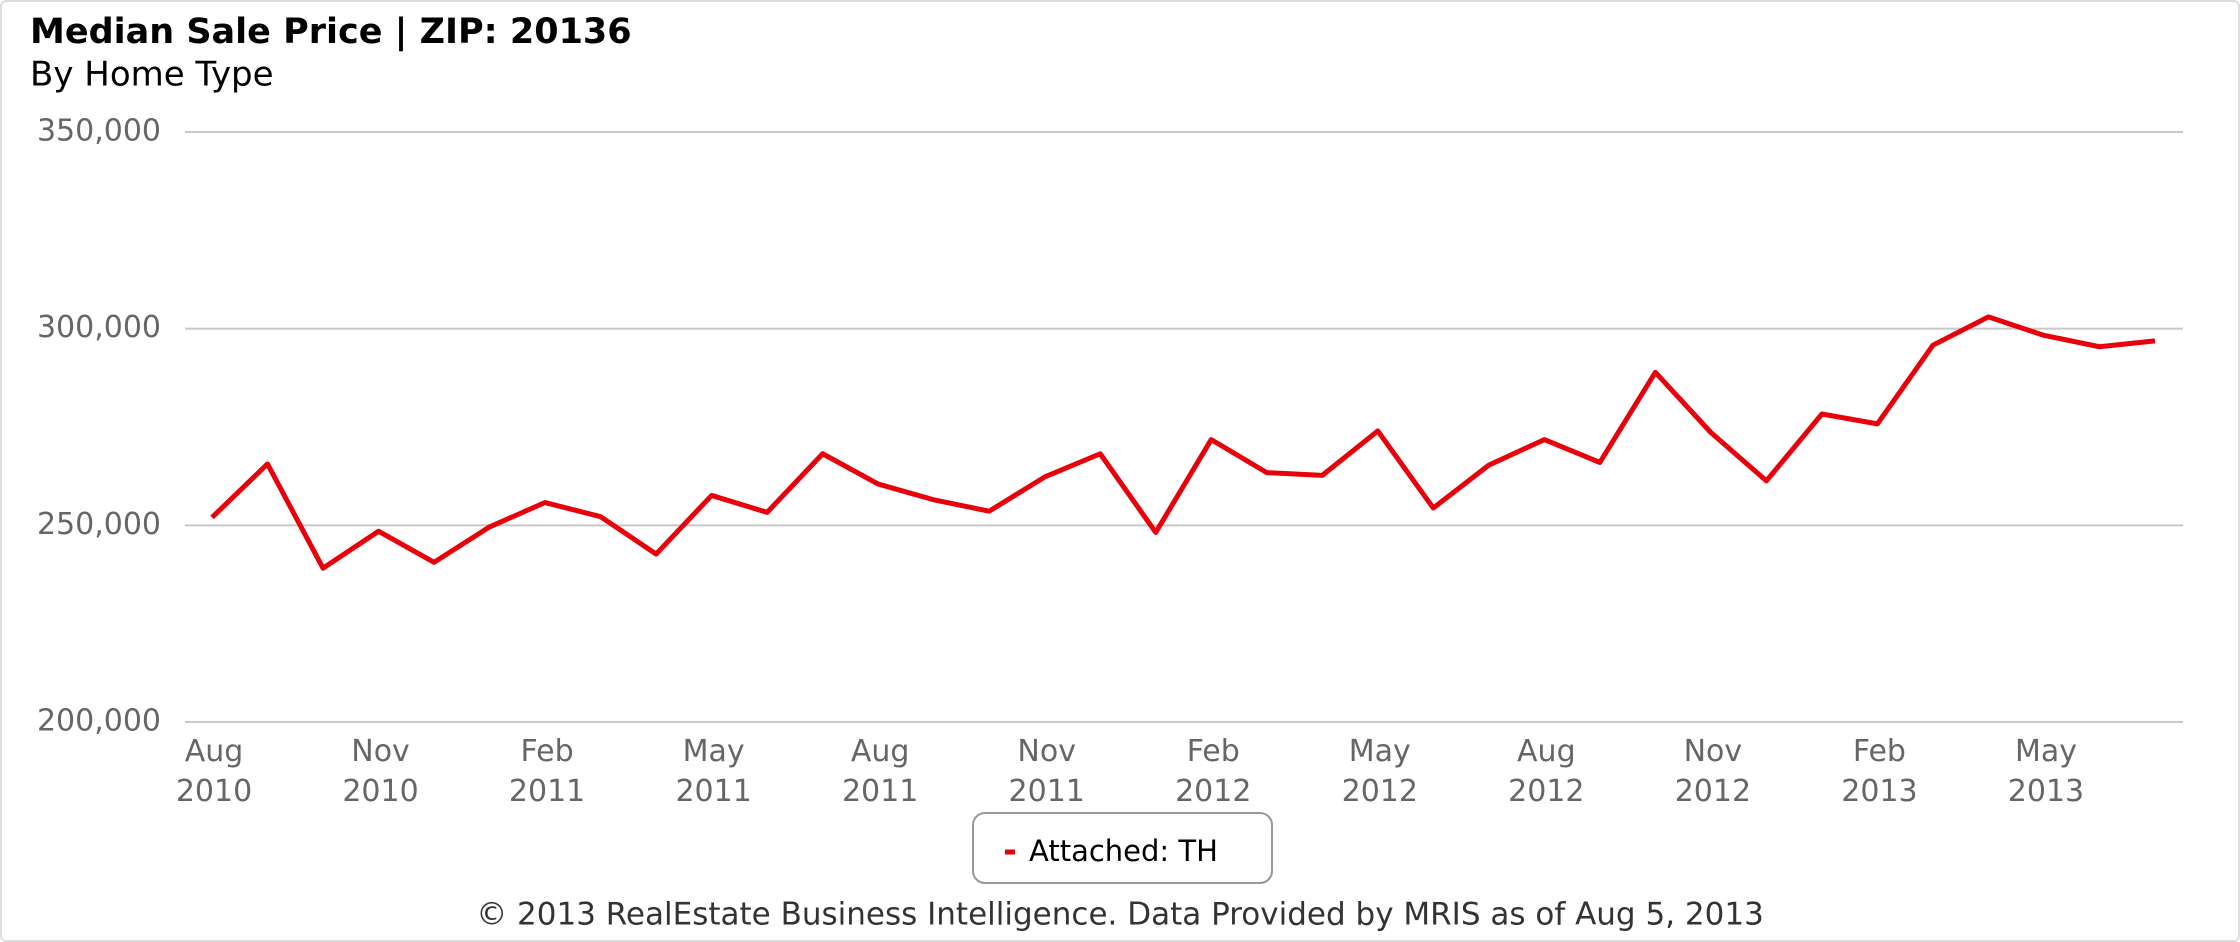 Image resolution: width=2240 pixels, height=942 pixels. Describe the element at coordinates (99, 721) in the screenshot. I see `y-tick-label: 200,000` at that location.